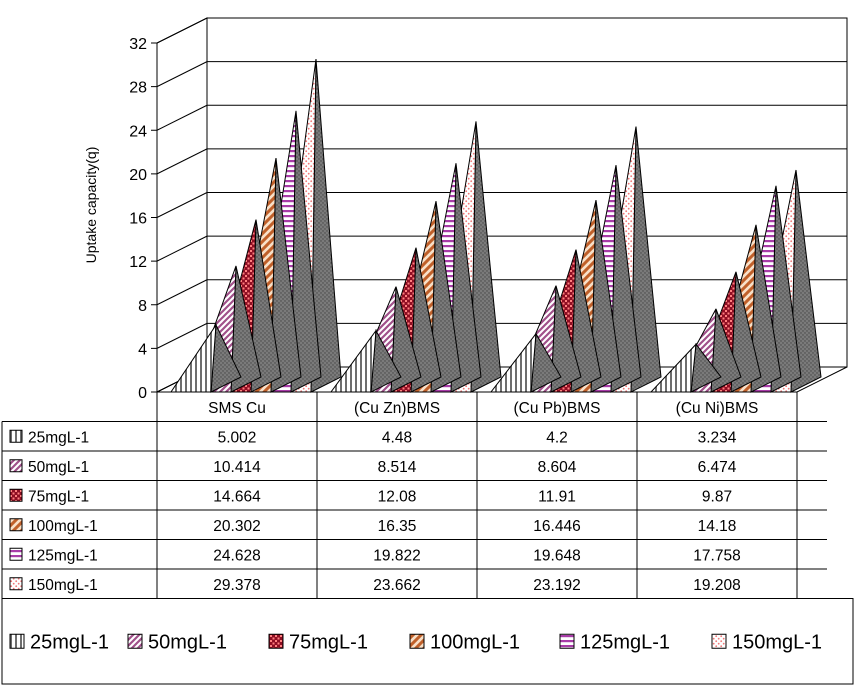  I want to click on table-cell: 6.474, so click(717, 467).